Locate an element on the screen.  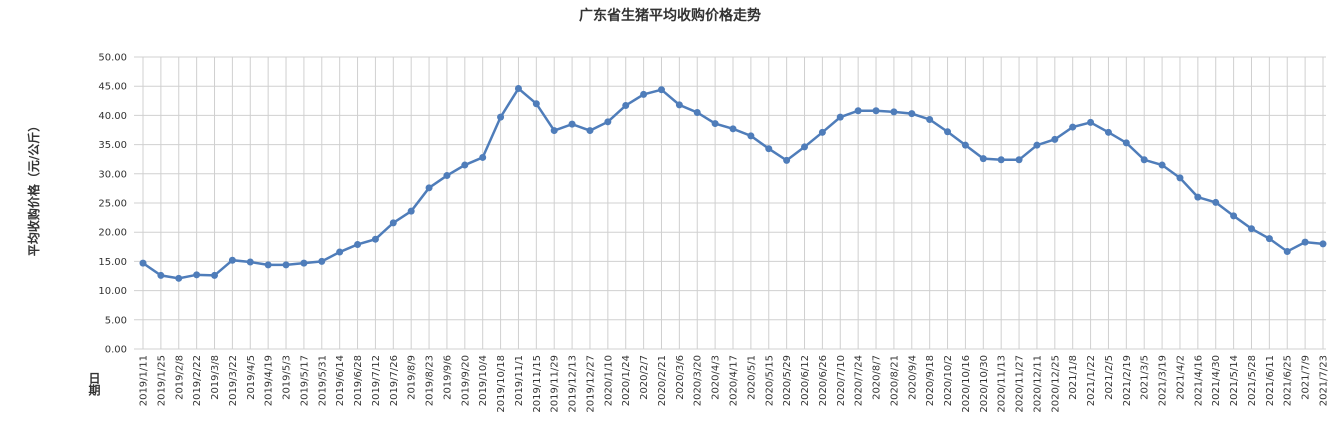
x-tick-label: 2021/2/19 is located at coordinates (1127, 380).